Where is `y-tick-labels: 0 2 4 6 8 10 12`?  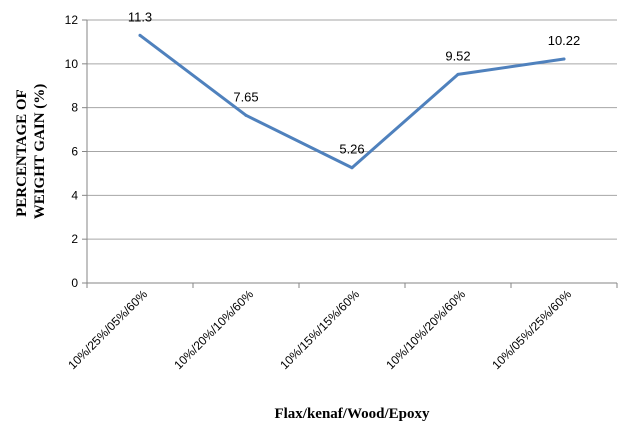 y-tick-labels: 0 2 4 6 8 10 12 is located at coordinates (72, 151).